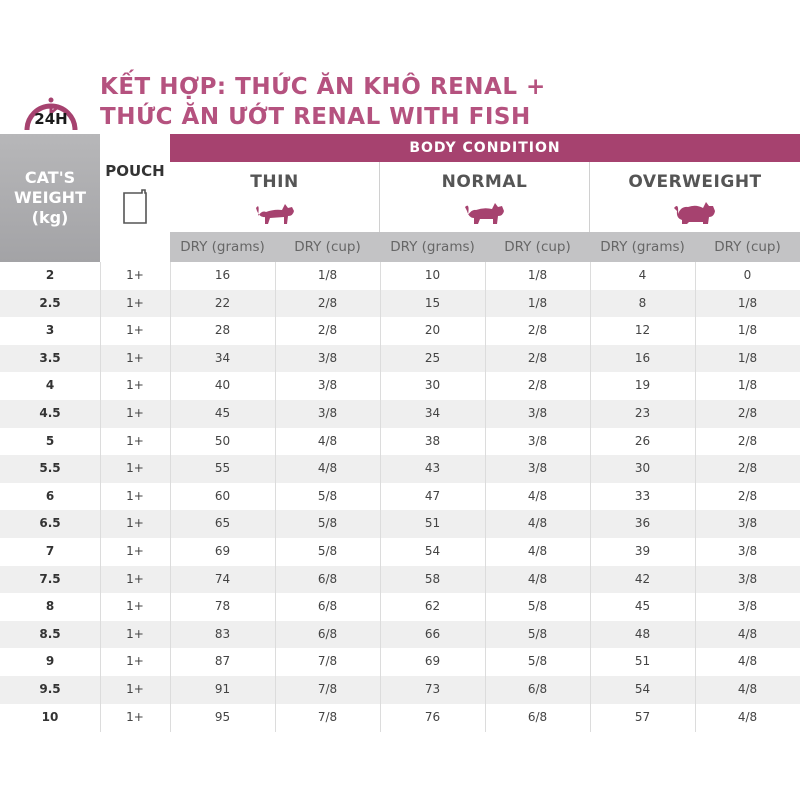 Image resolution: width=800 pixels, height=800 pixels. I want to click on table-row: 8.5 1+ 83 6/8 66 5/8 48 4/8, so click(400, 634).